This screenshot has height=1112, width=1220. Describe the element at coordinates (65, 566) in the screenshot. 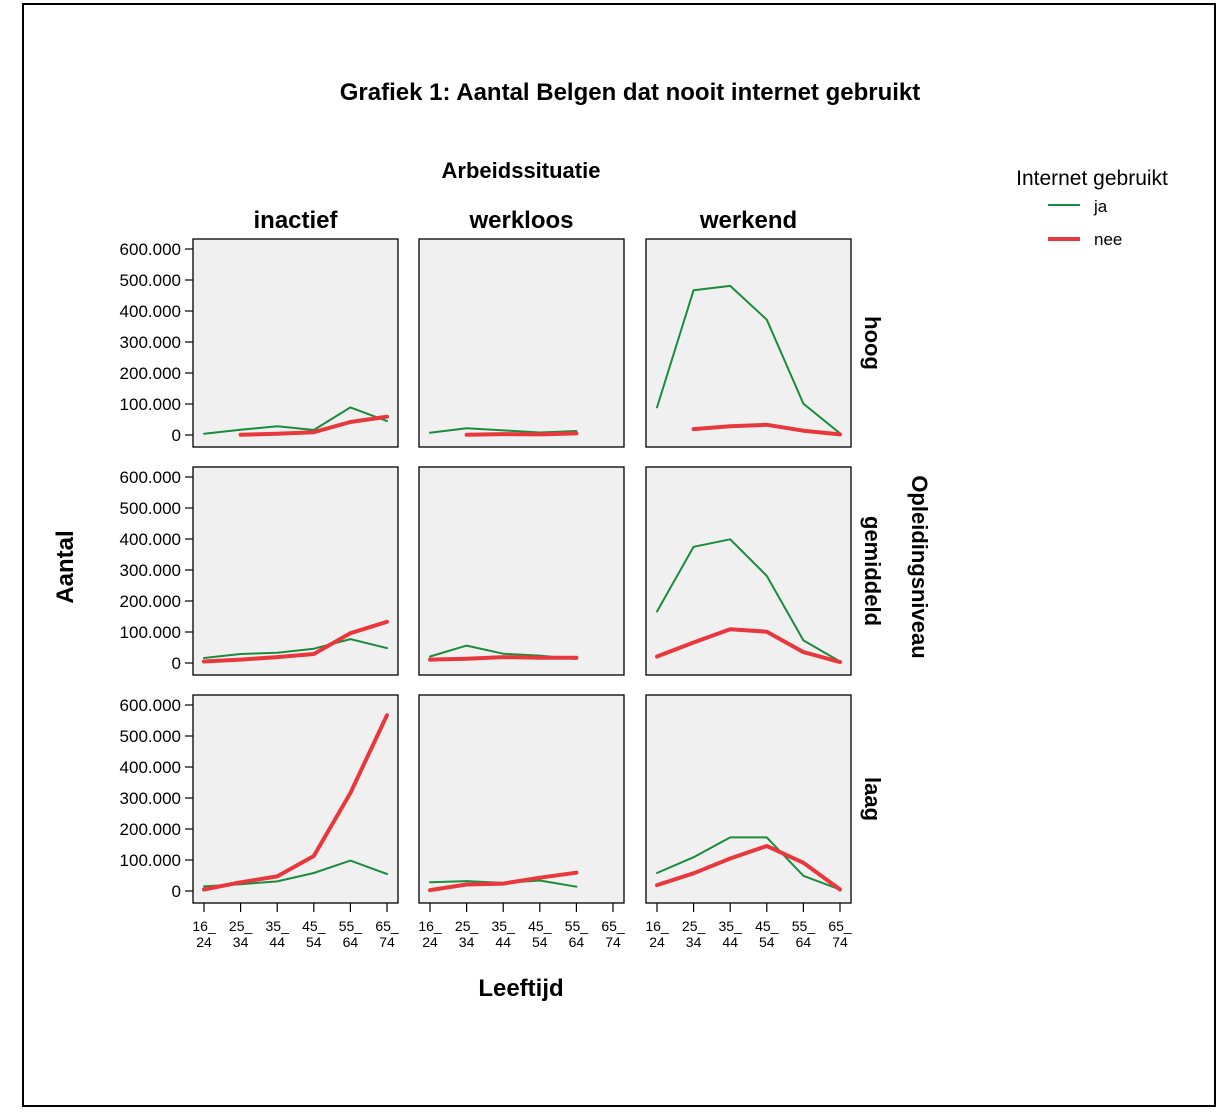

I see `y-axis-label: Aantal` at that location.